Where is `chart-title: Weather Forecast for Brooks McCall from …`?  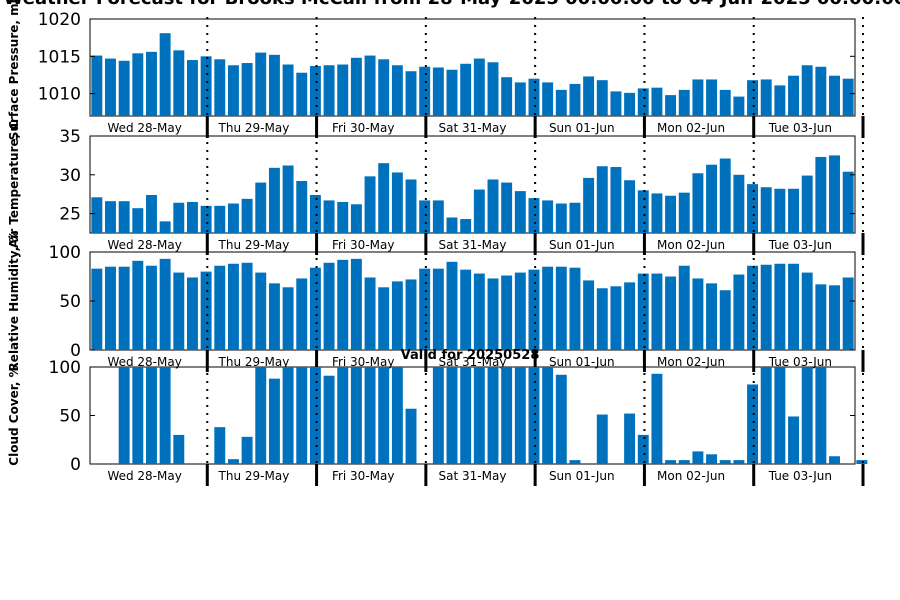 chart-title: Weather Forecast for Brooks McCall from … is located at coordinates (452, 4).